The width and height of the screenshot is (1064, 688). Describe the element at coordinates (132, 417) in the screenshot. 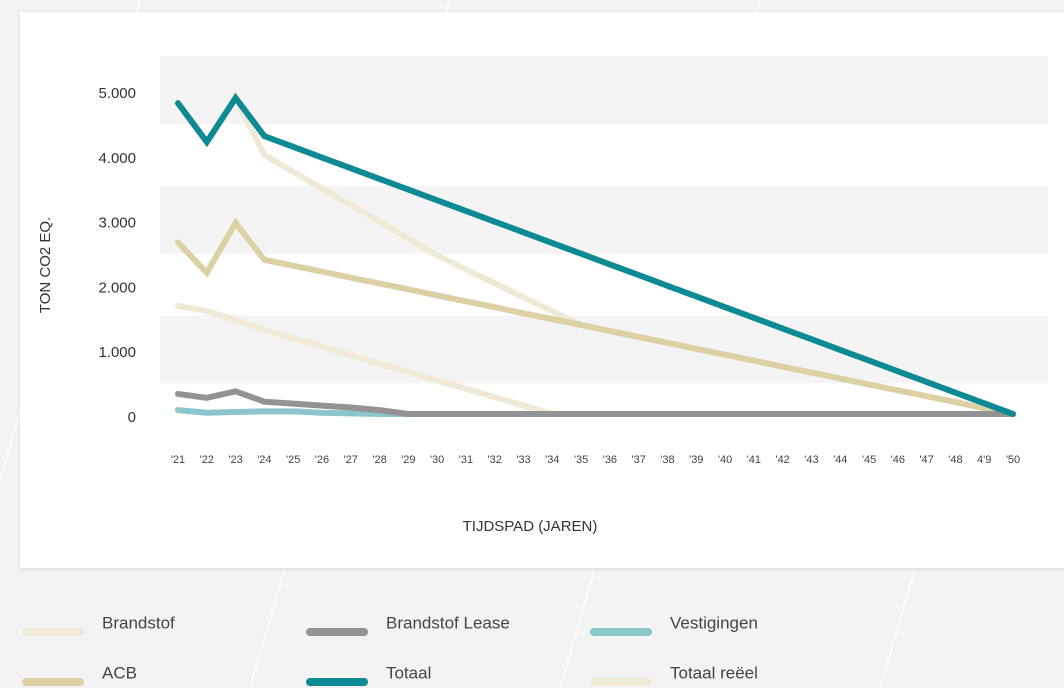

I see `y-tick-label: 0` at that location.